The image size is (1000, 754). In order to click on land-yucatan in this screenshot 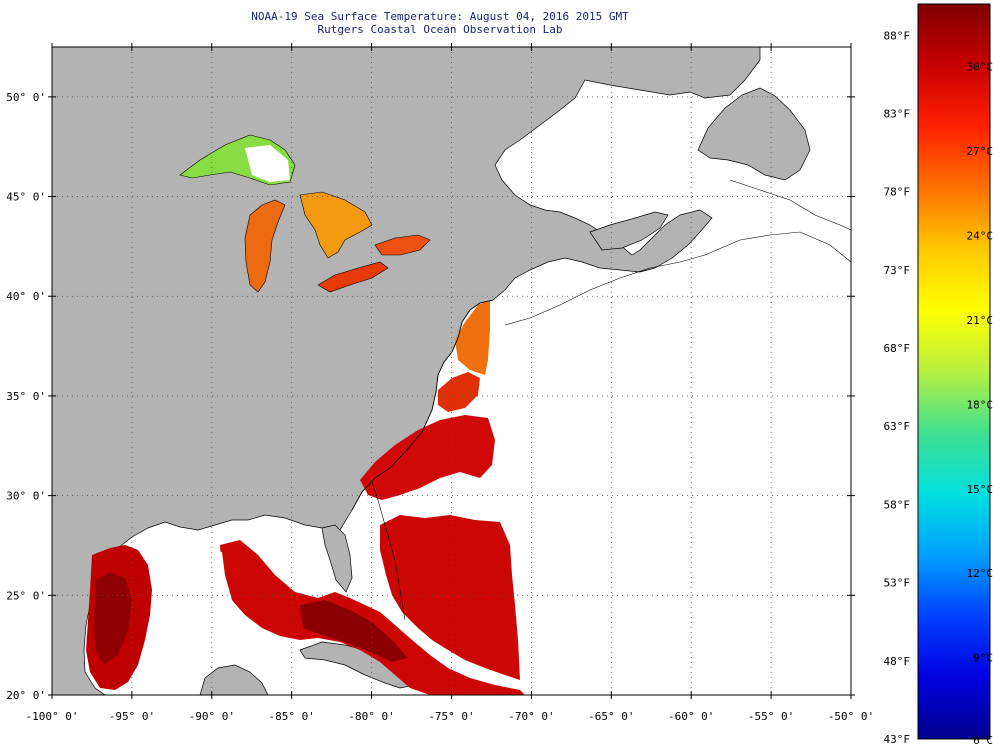, I will do `click(234, 679)`.